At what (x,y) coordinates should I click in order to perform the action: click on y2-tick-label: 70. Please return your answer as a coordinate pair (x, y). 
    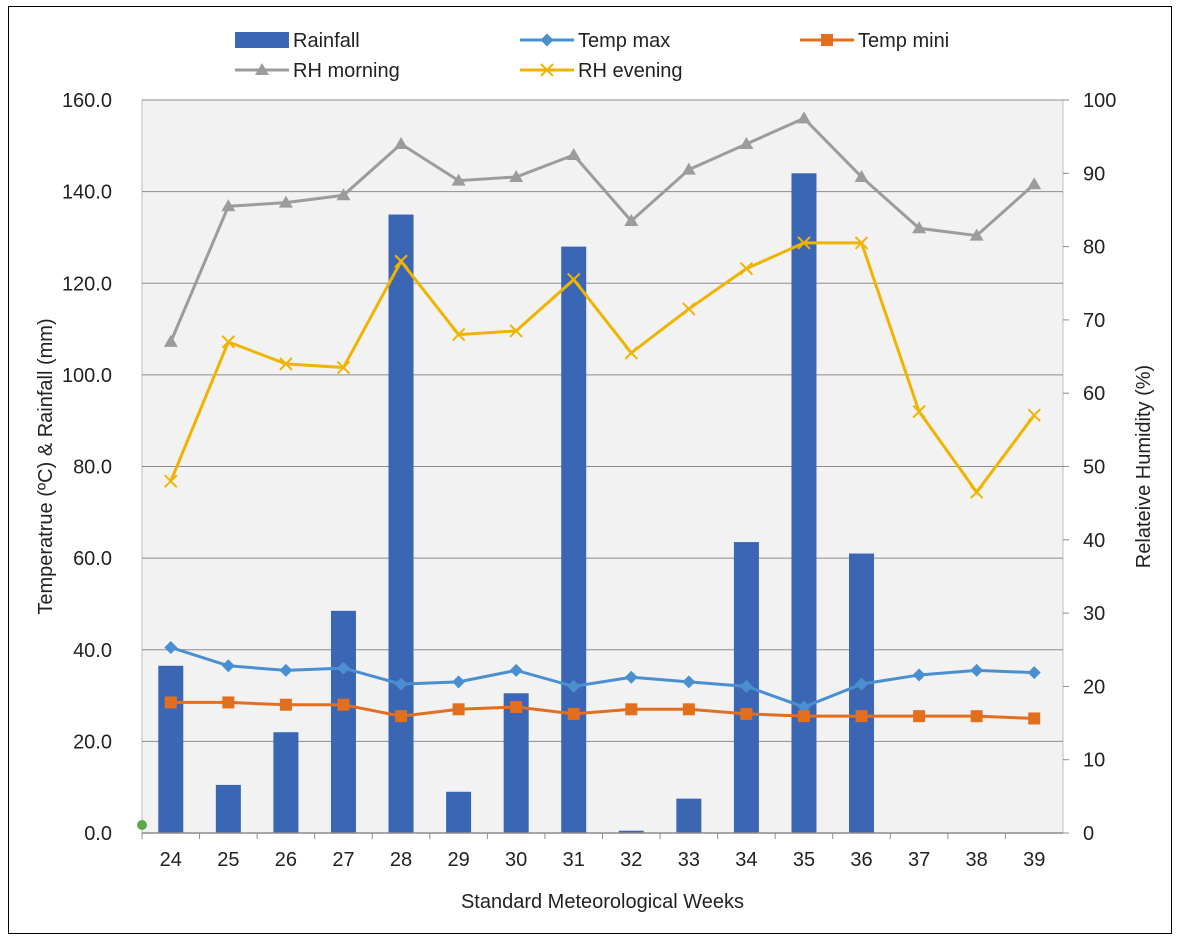
    Looking at the image, I should click on (1094, 321).